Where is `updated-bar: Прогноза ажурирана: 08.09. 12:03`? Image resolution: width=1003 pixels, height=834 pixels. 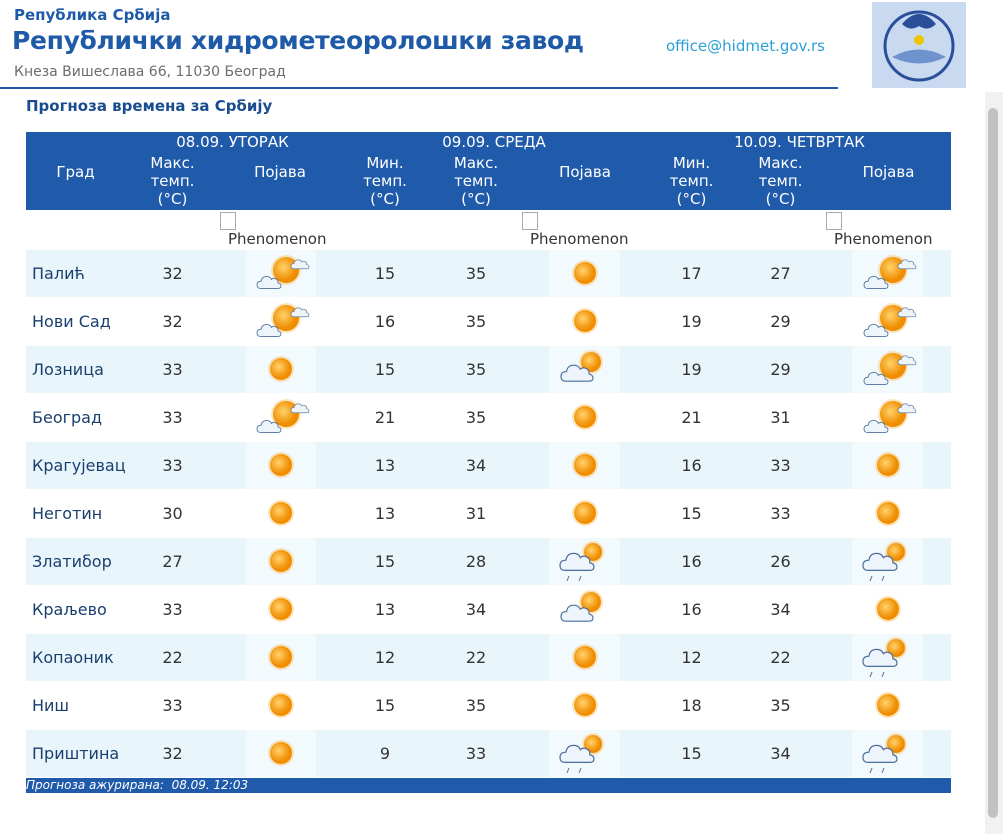 updated-bar: Прогноза ажурирана: 08.09. 12:03 is located at coordinates (488, 785).